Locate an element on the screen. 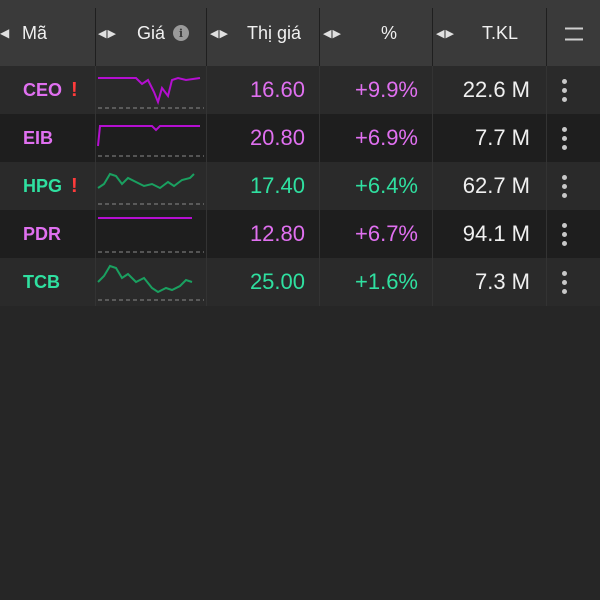 The height and width of the screenshot is (600, 600). symbol-label: CEO is located at coordinates (43, 89).